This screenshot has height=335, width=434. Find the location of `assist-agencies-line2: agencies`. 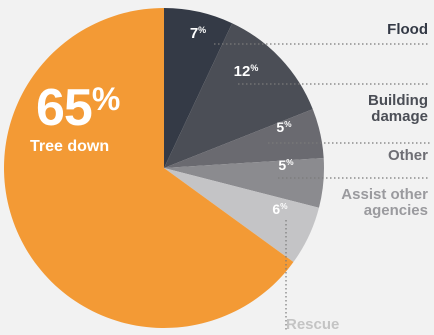

assist-agencies-line2: agencies is located at coordinates (395, 210).